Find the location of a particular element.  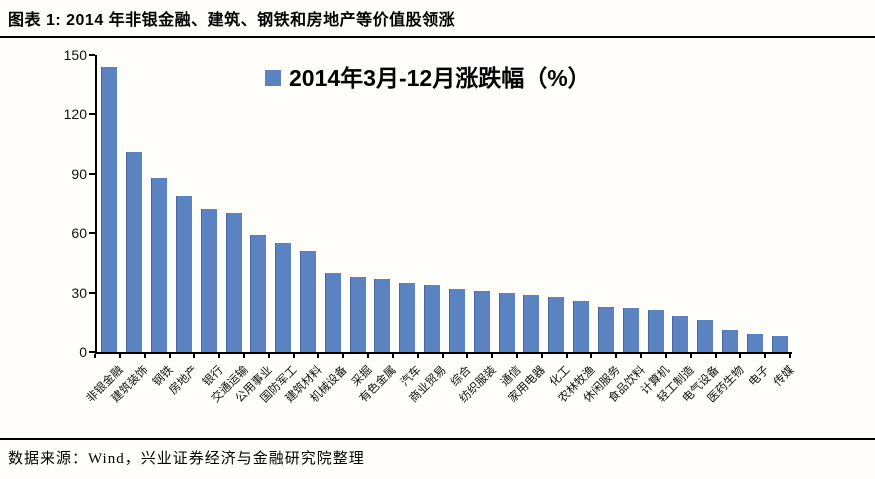

bar-化工 is located at coordinates (556, 324).